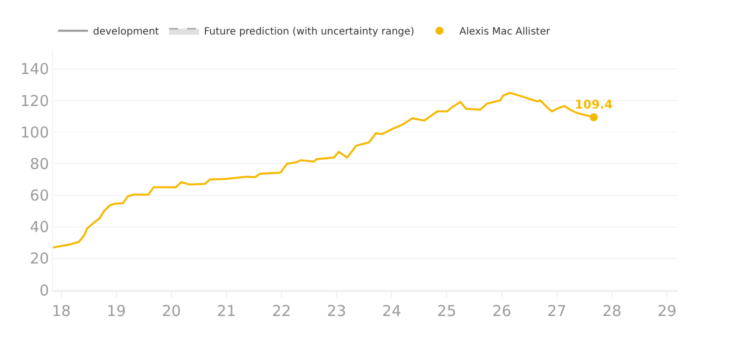 The height and width of the screenshot is (343, 750). I want to click on x-tick-label: 19, so click(116, 311).